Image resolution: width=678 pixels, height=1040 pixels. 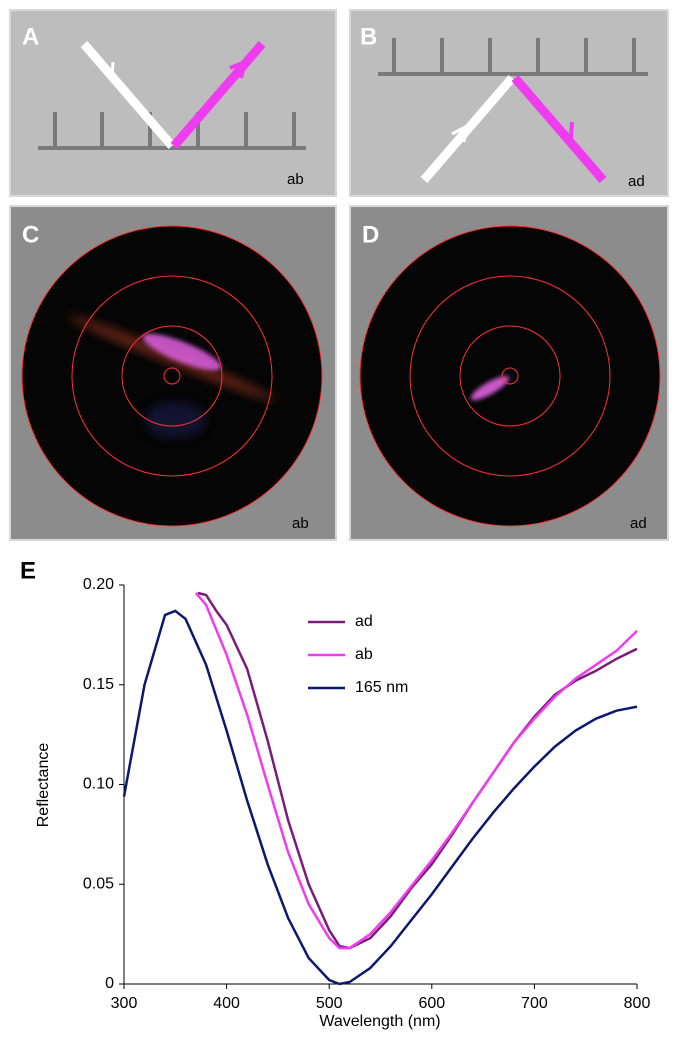 What do you see at coordinates (364, 654) in the screenshot?
I see `legend-label: ab` at bounding box center [364, 654].